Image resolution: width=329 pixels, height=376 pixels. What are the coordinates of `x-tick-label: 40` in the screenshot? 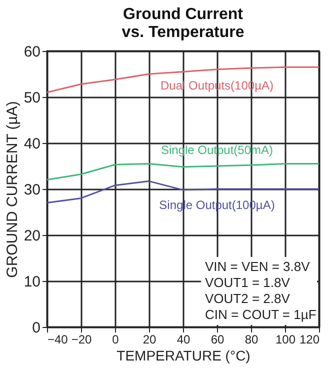 It's located at (183, 339).